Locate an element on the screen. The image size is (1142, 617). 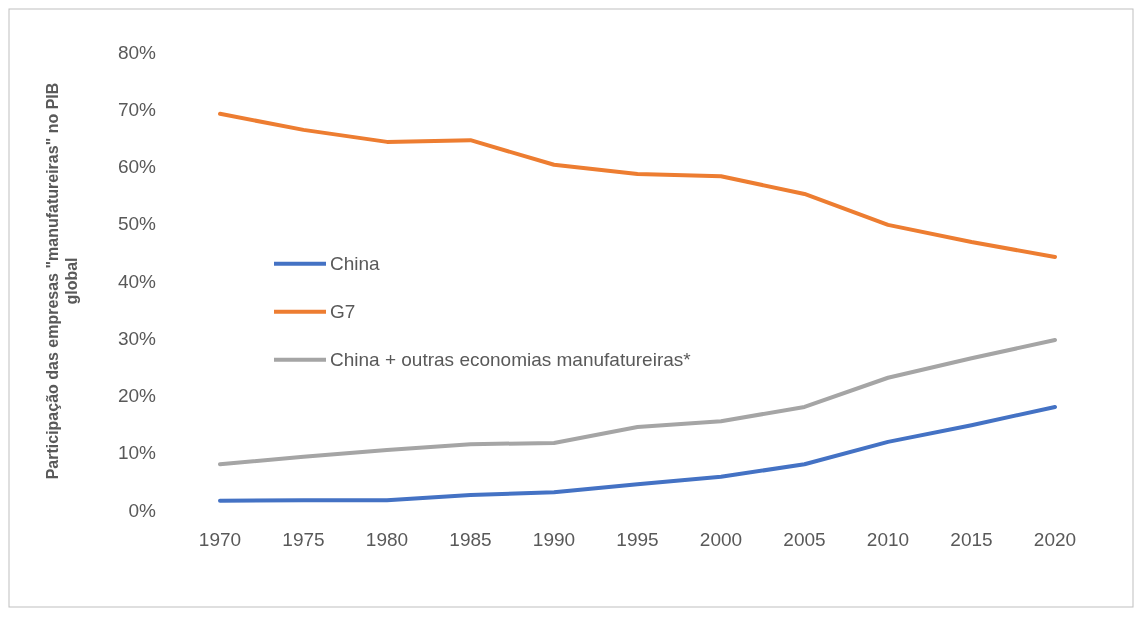
y-tick-label: 30% is located at coordinates (137, 338).